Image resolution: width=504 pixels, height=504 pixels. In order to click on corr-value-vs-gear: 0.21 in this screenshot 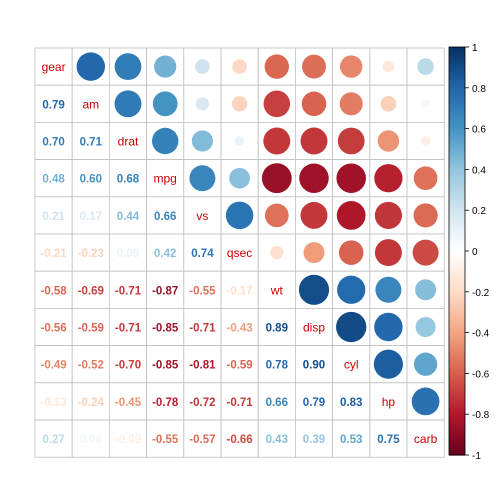, I will do `click(53, 217)`.